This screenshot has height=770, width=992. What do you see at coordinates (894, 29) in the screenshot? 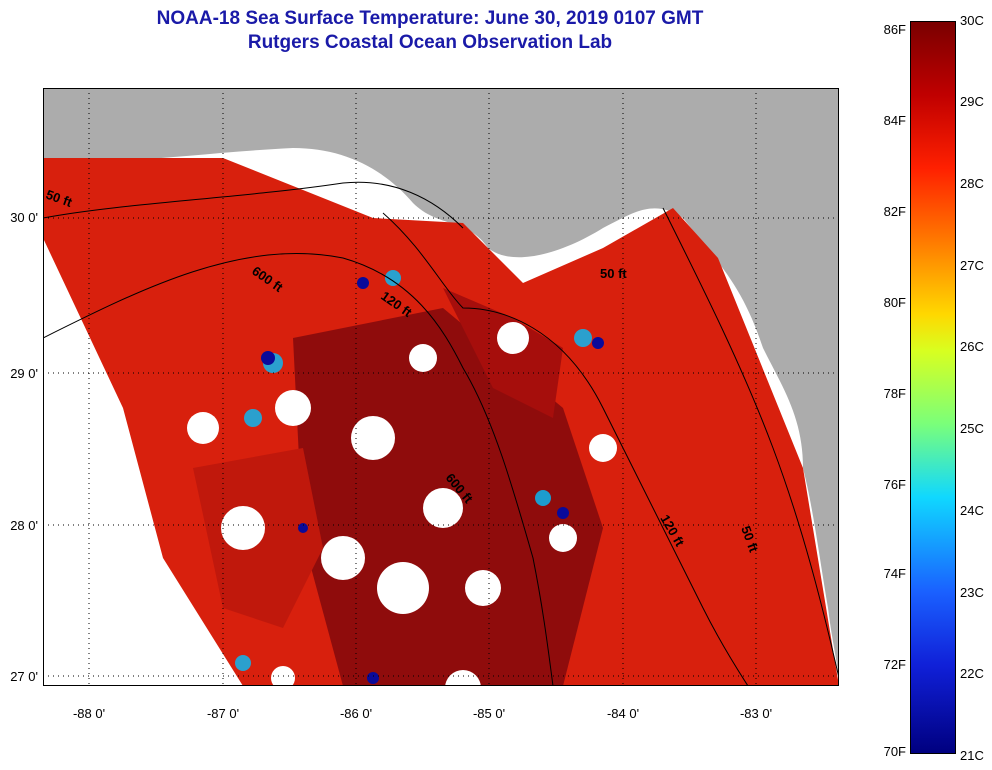
I see `scale-label-f: 86F` at bounding box center [894, 29].